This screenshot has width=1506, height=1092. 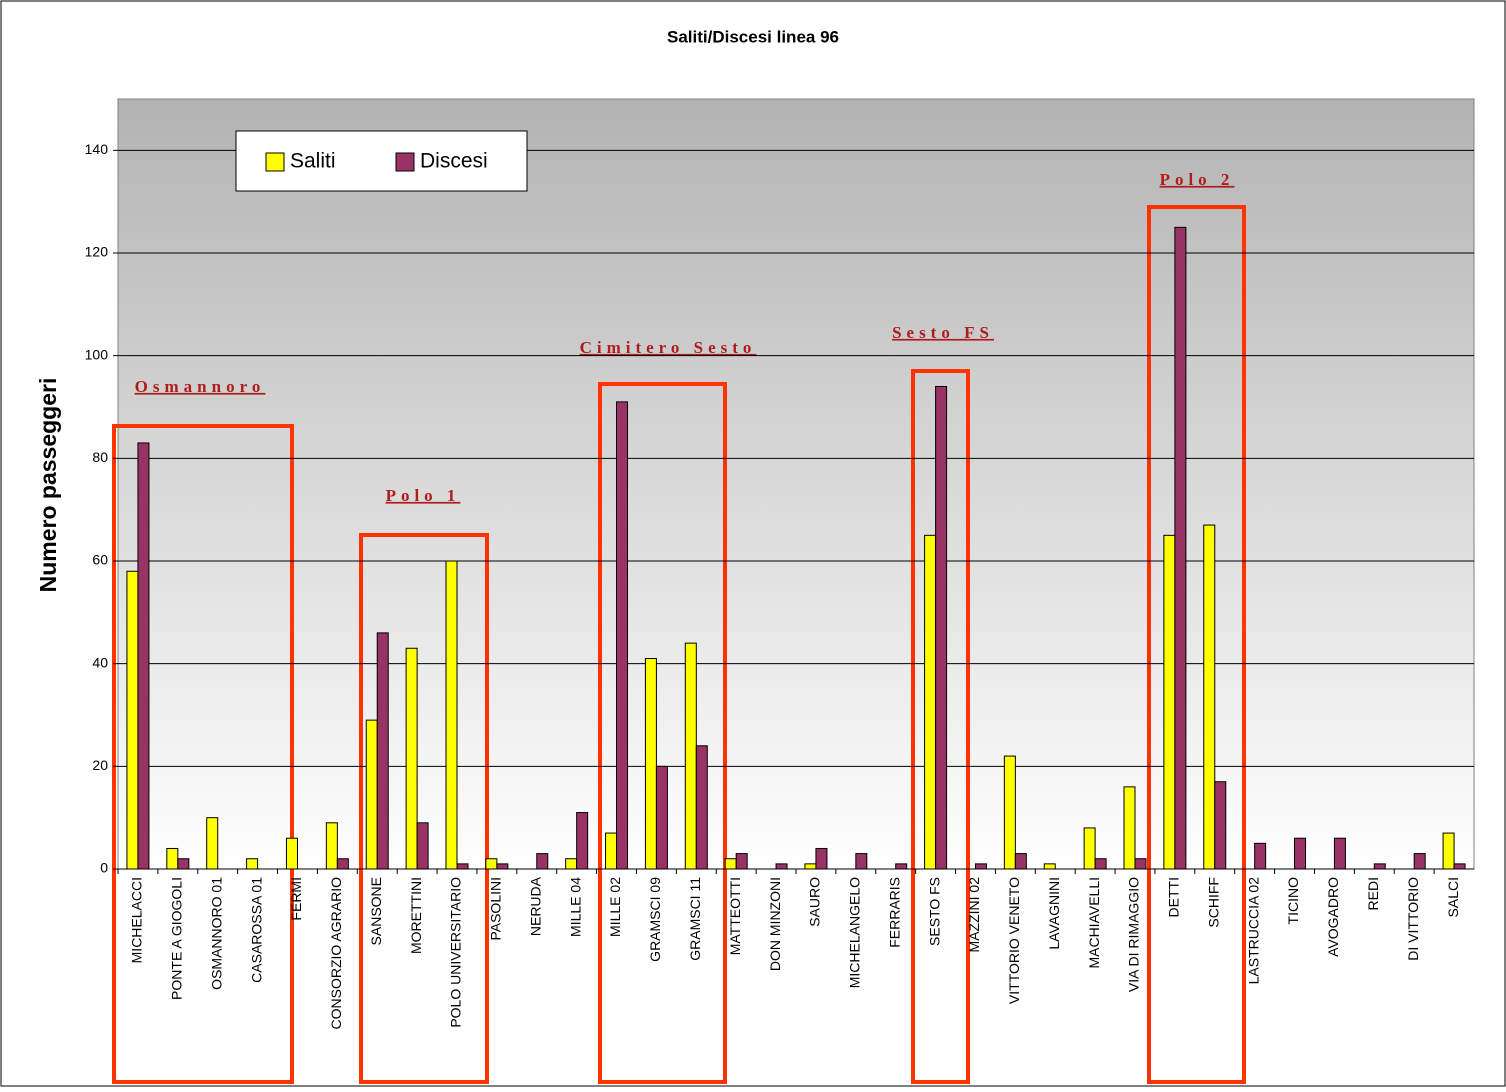 What do you see at coordinates (336, 953) in the screenshot?
I see `x-tick-label: CONSORZIO AGRARIO` at bounding box center [336, 953].